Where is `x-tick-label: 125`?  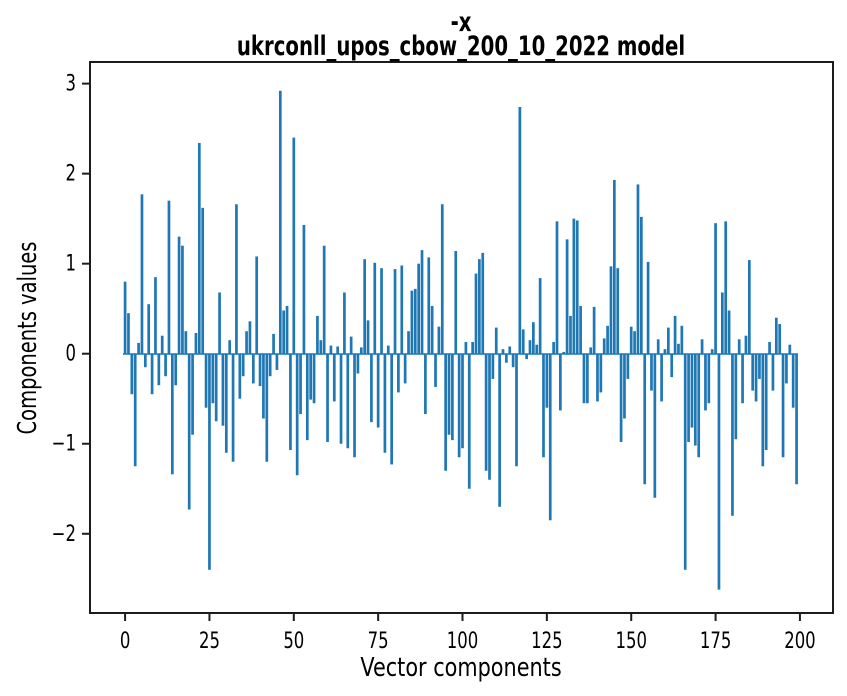
x-tick-label: 125 is located at coordinates (546, 641).